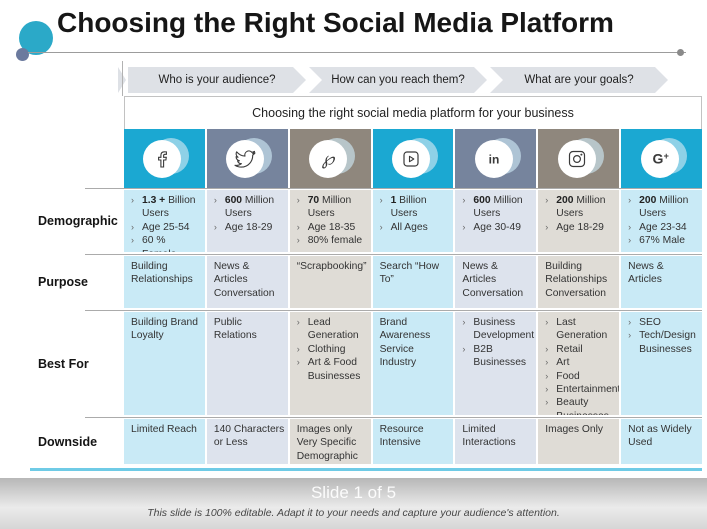 The height and width of the screenshot is (529, 707). I want to click on bullet-item: › Lead Generation, so click(332, 329).